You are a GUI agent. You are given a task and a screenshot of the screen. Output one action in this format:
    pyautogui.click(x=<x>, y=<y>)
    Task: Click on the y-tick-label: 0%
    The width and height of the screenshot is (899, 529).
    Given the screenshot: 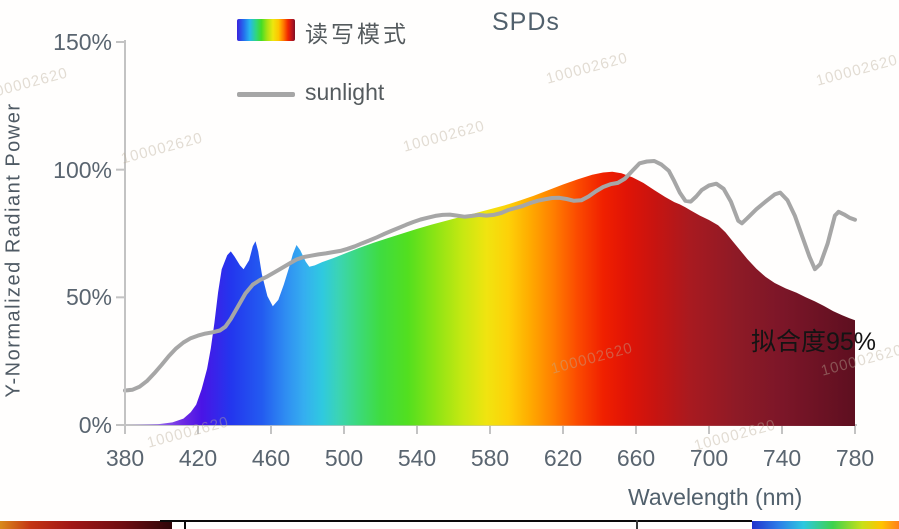 What is the action you would take?
    pyautogui.click(x=95, y=425)
    